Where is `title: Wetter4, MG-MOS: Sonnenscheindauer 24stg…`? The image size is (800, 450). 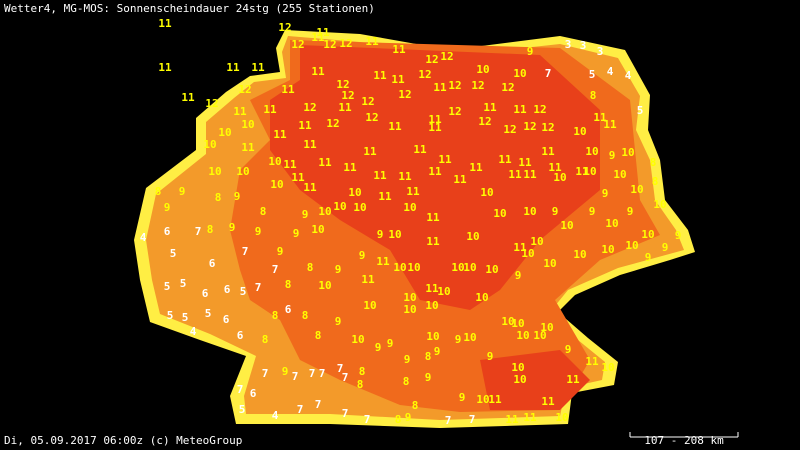
title: Wetter4, MG-MOS: Sonnenscheindauer 24stg… is located at coordinates (189, 8).